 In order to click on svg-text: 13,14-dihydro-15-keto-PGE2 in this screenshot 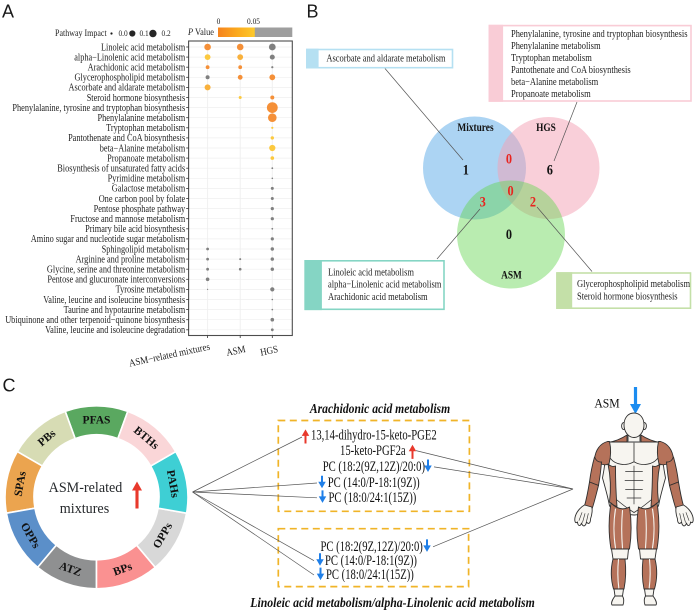, I will do `click(374, 435)`.